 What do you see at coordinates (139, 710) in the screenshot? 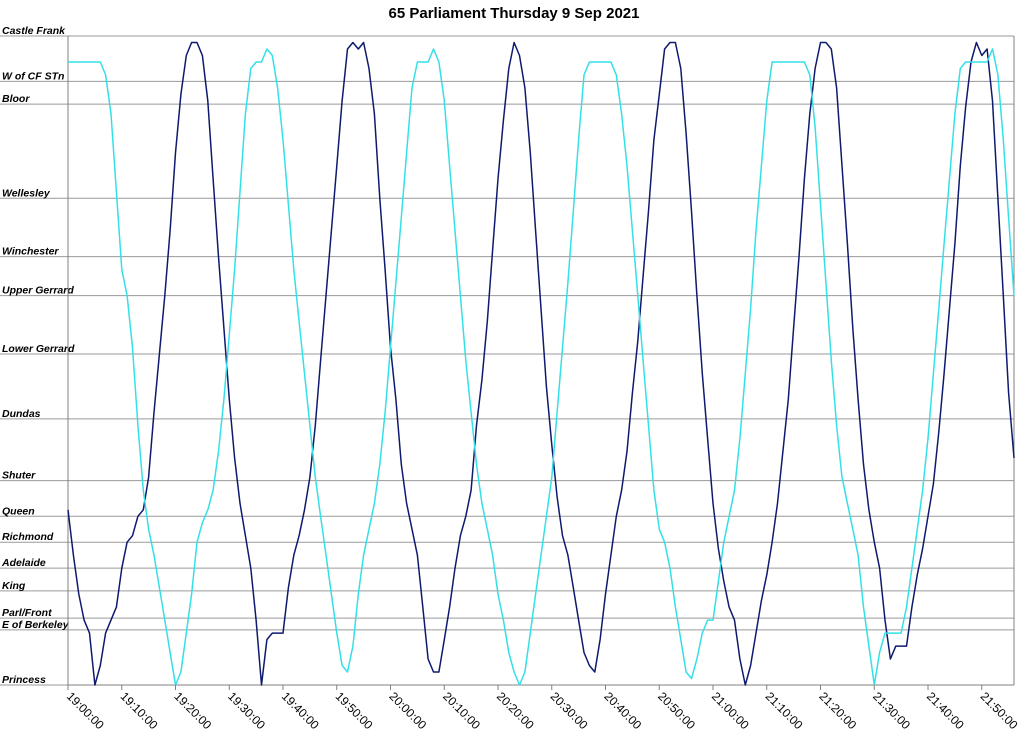
I see `x-tick-label: 19:10:00` at bounding box center [139, 710].